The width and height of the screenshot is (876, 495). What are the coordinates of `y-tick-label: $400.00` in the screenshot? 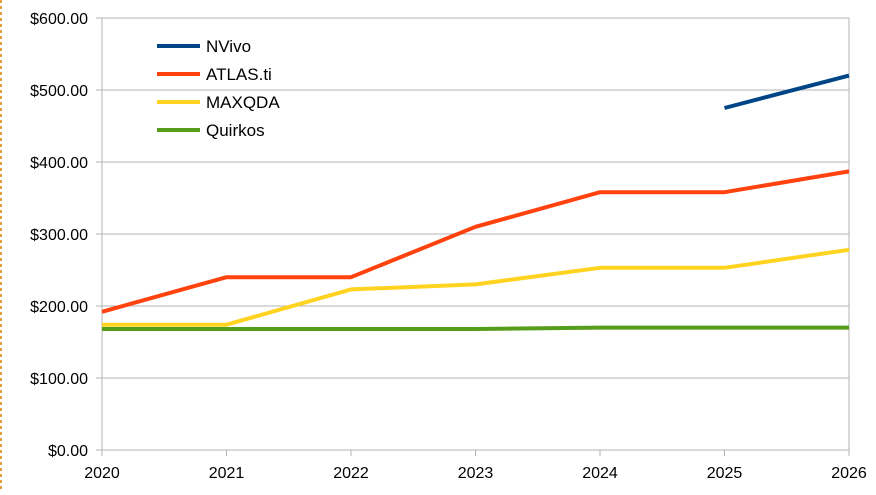 It's located at (59, 163).